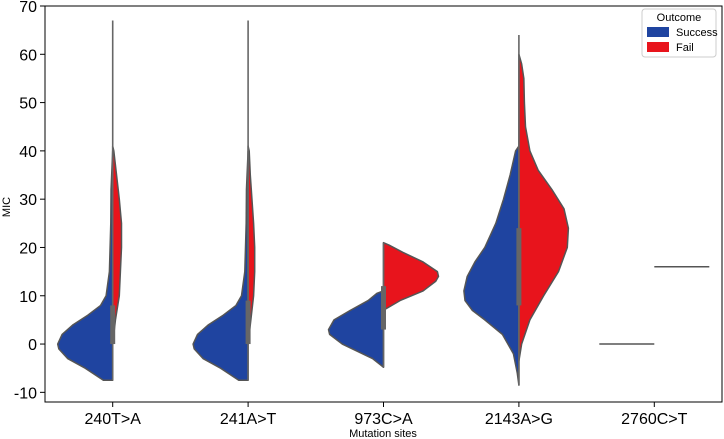 The height and width of the screenshot is (439, 724). I want to click on x-axis-title: Mutation sites, so click(383, 433).